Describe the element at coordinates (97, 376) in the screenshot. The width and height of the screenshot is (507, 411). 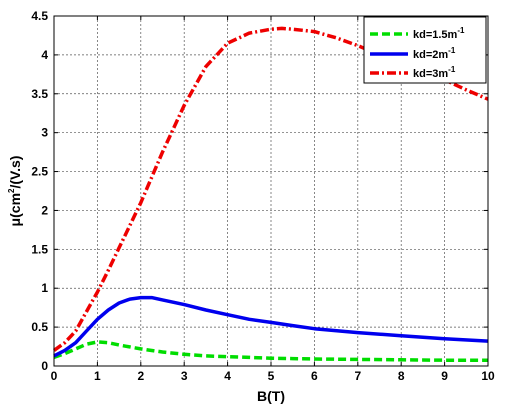
I see `x-tick-label: 1` at that location.